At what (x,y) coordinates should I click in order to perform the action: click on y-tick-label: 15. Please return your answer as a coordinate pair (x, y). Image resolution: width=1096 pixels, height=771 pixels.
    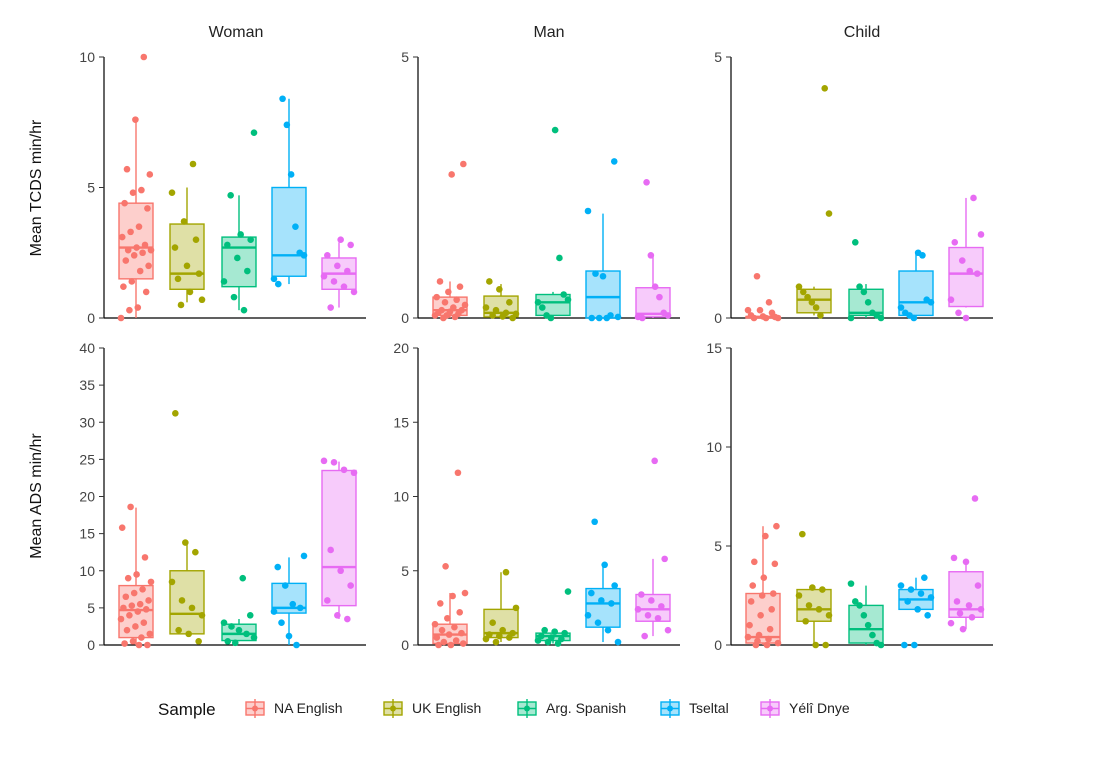
    Looking at the image, I should click on (714, 348).